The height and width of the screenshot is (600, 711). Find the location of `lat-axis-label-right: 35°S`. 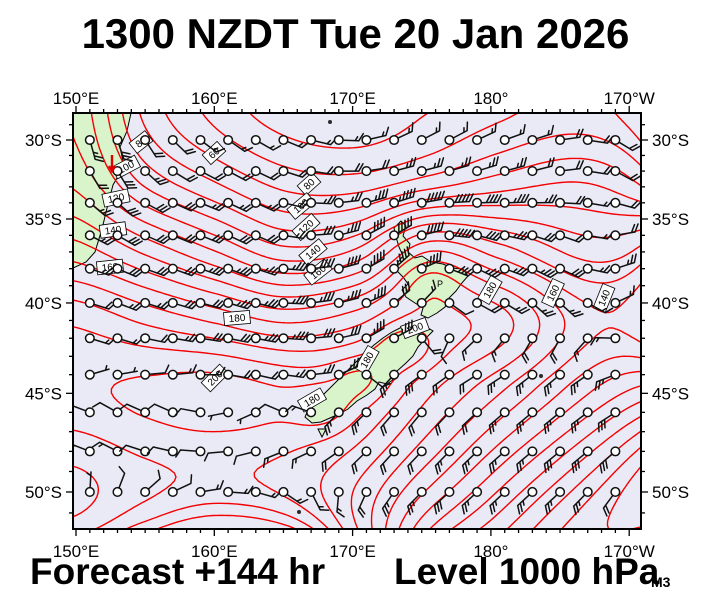

lat-axis-label-right: 35°S is located at coordinates (670, 219).